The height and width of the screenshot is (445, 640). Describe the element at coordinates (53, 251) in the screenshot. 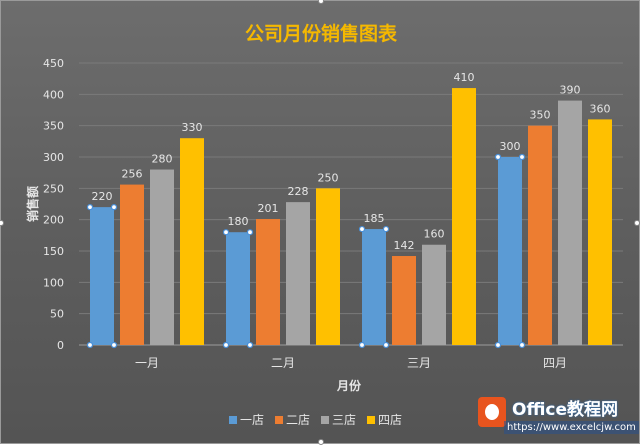

I see `y-tick-label: 150` at that location.